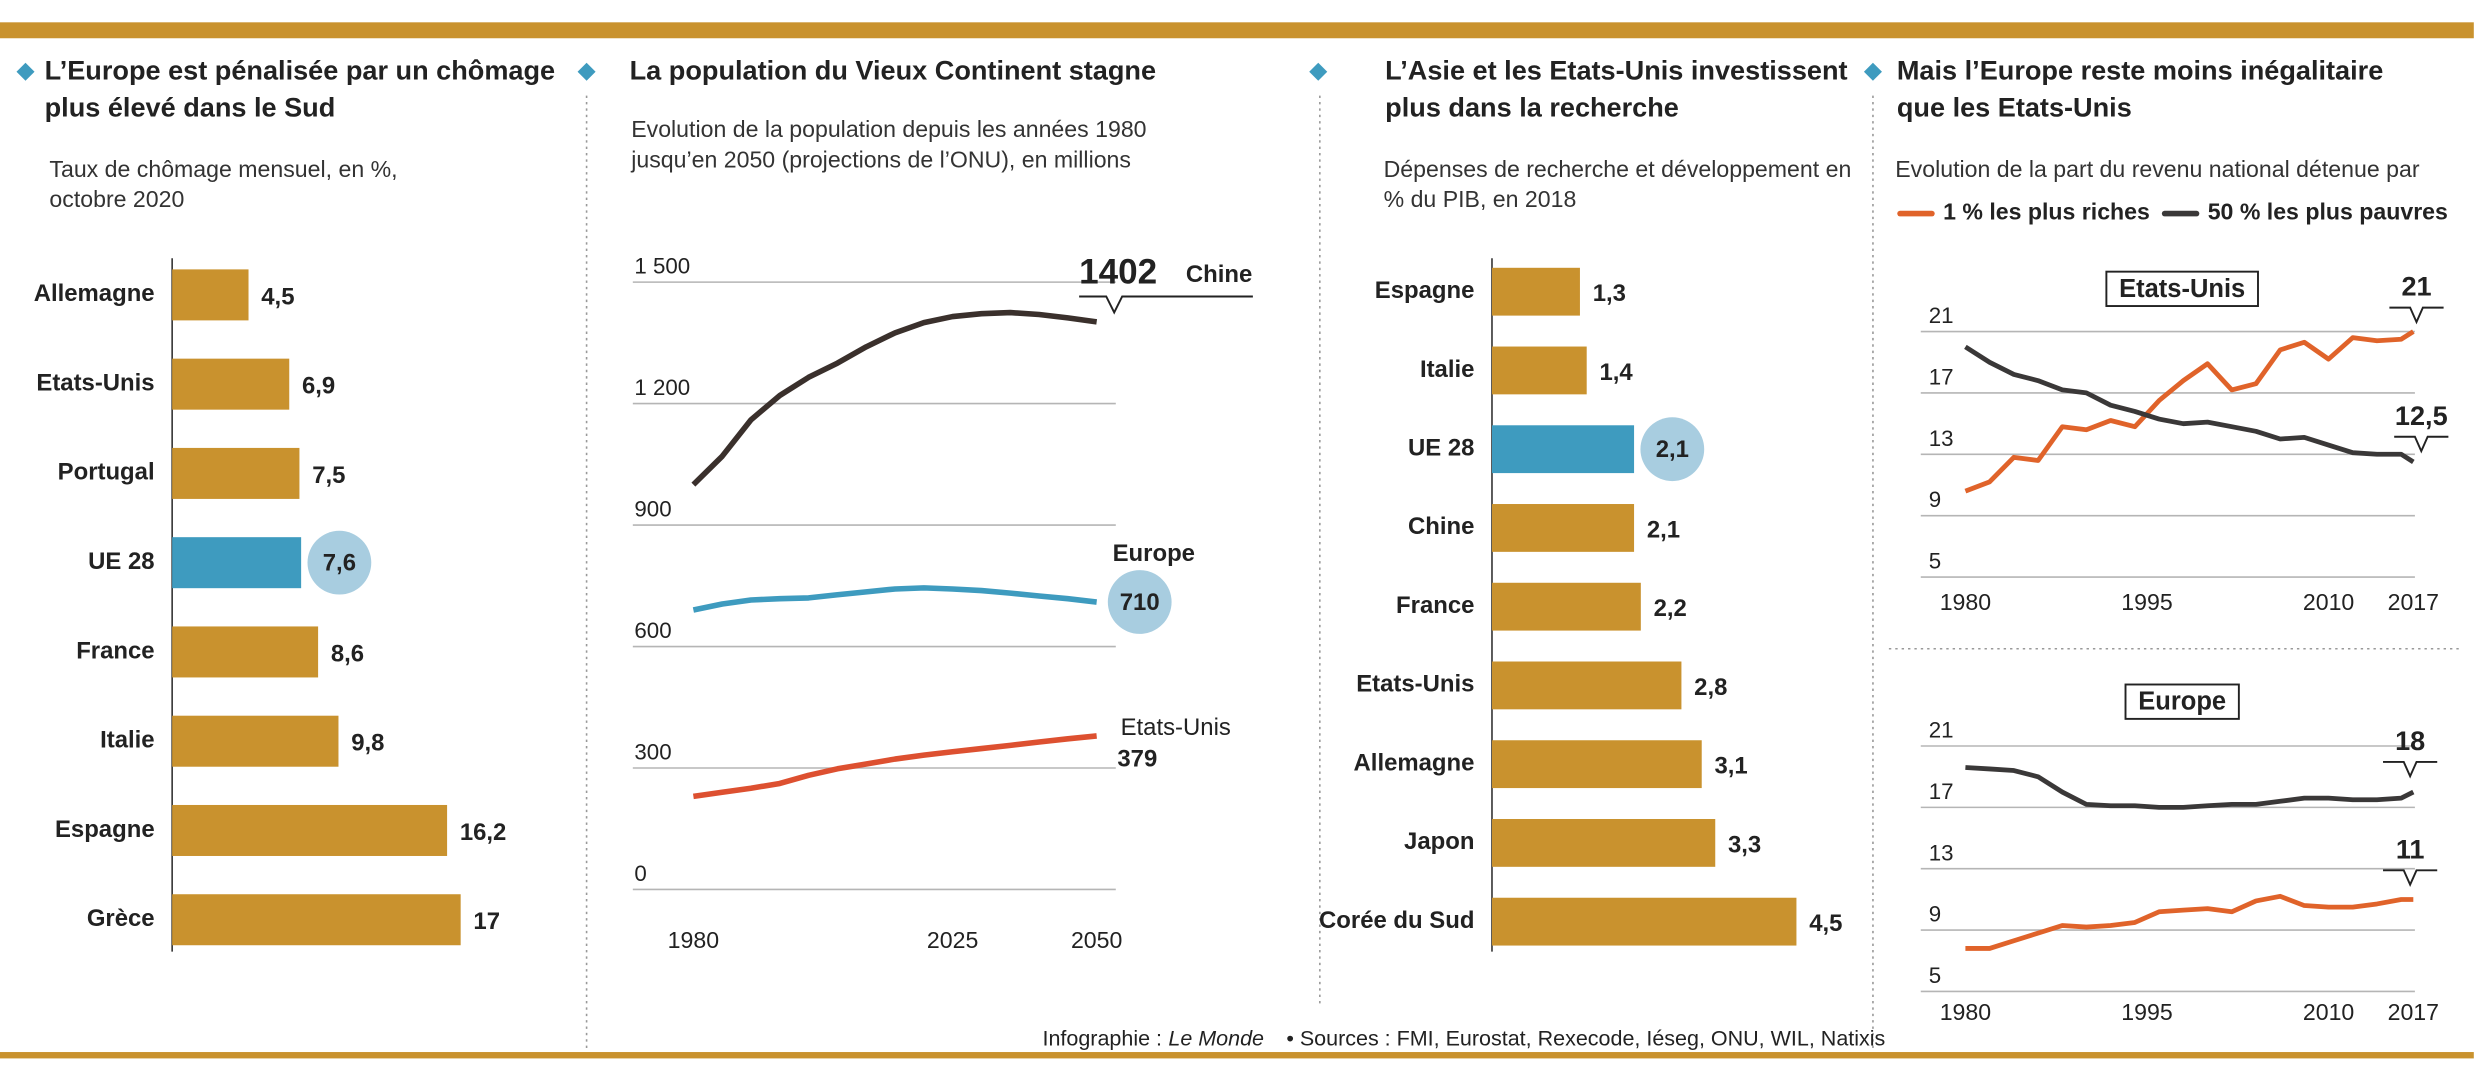 This screenshot has height=1068, width=2474. What do you see at coordinates (652, 509) in the screenshot?
I see `y-tick-label: 900` at bounding box center [652, 509].